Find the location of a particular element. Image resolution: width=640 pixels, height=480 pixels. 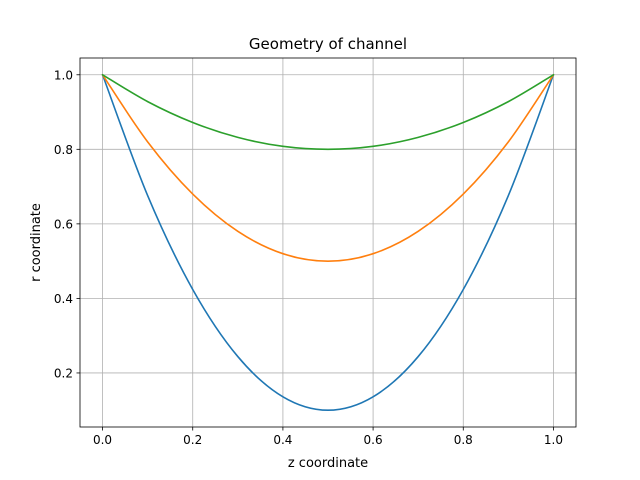

x-tick-label: 0.0 is located at coordinates (102, 440).